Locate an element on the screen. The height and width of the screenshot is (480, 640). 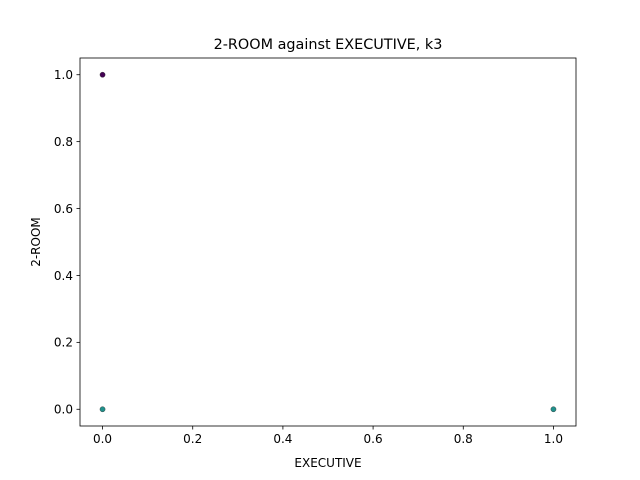
x-tick-label: 1.0 is located at coordinates (553, 439).